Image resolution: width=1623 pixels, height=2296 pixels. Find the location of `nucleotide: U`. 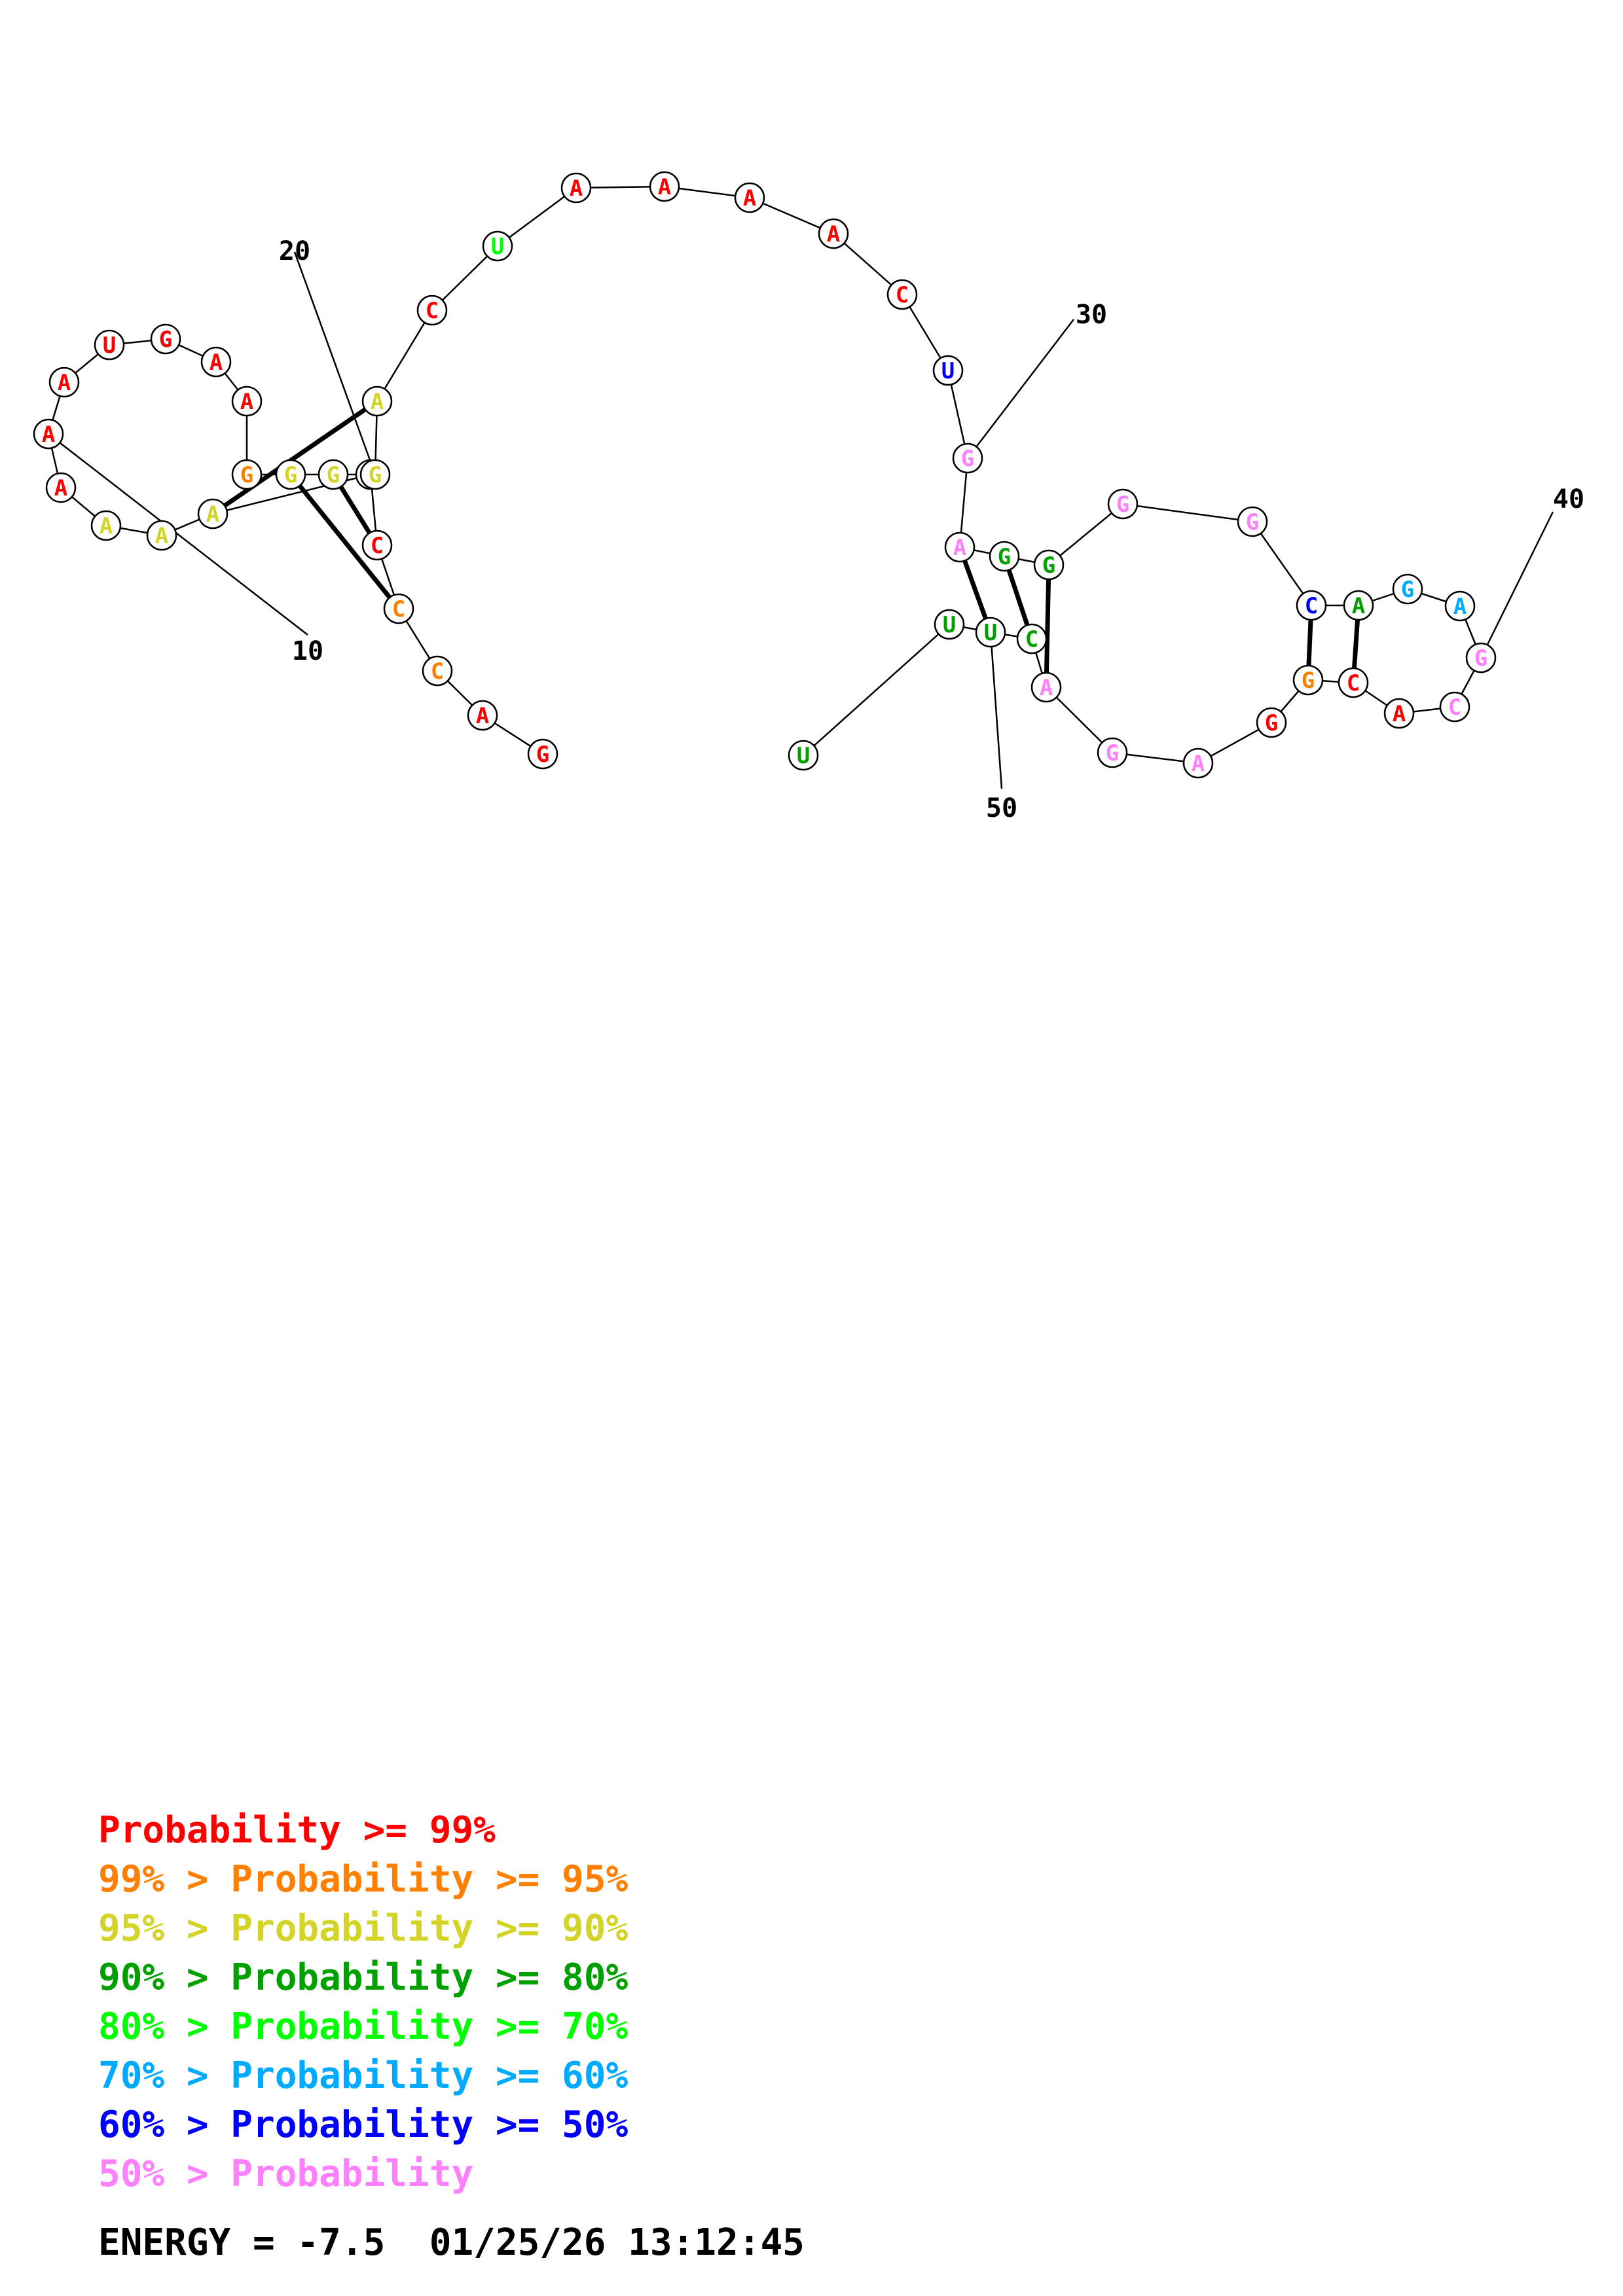

nucleotide: U is located at coordinates (949, 624).